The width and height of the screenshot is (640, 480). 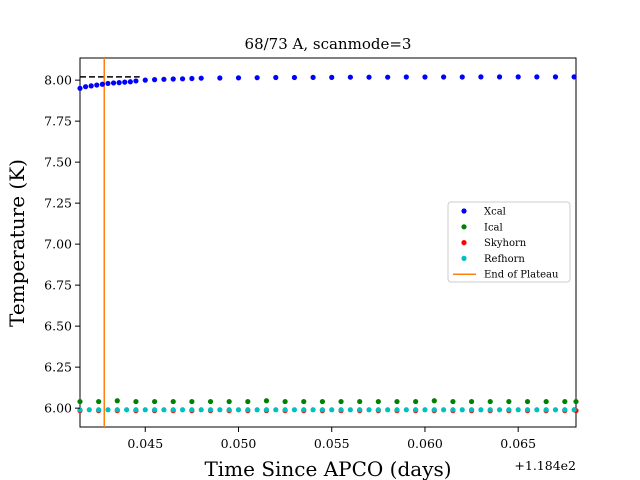 What do you see at coordinates (328, 44) in the screenshot?
I see `chart-title: 68/73 A, scanmode=3` at bounding box center [328, 44].